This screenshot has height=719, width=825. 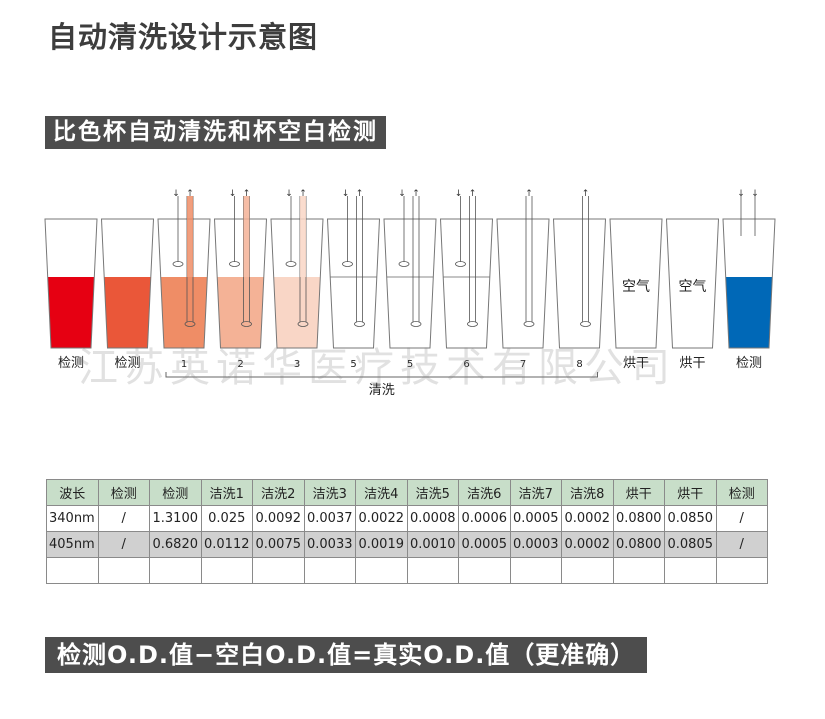 I want to click on table-cell: 0.0800, so click(x=638, y=544).